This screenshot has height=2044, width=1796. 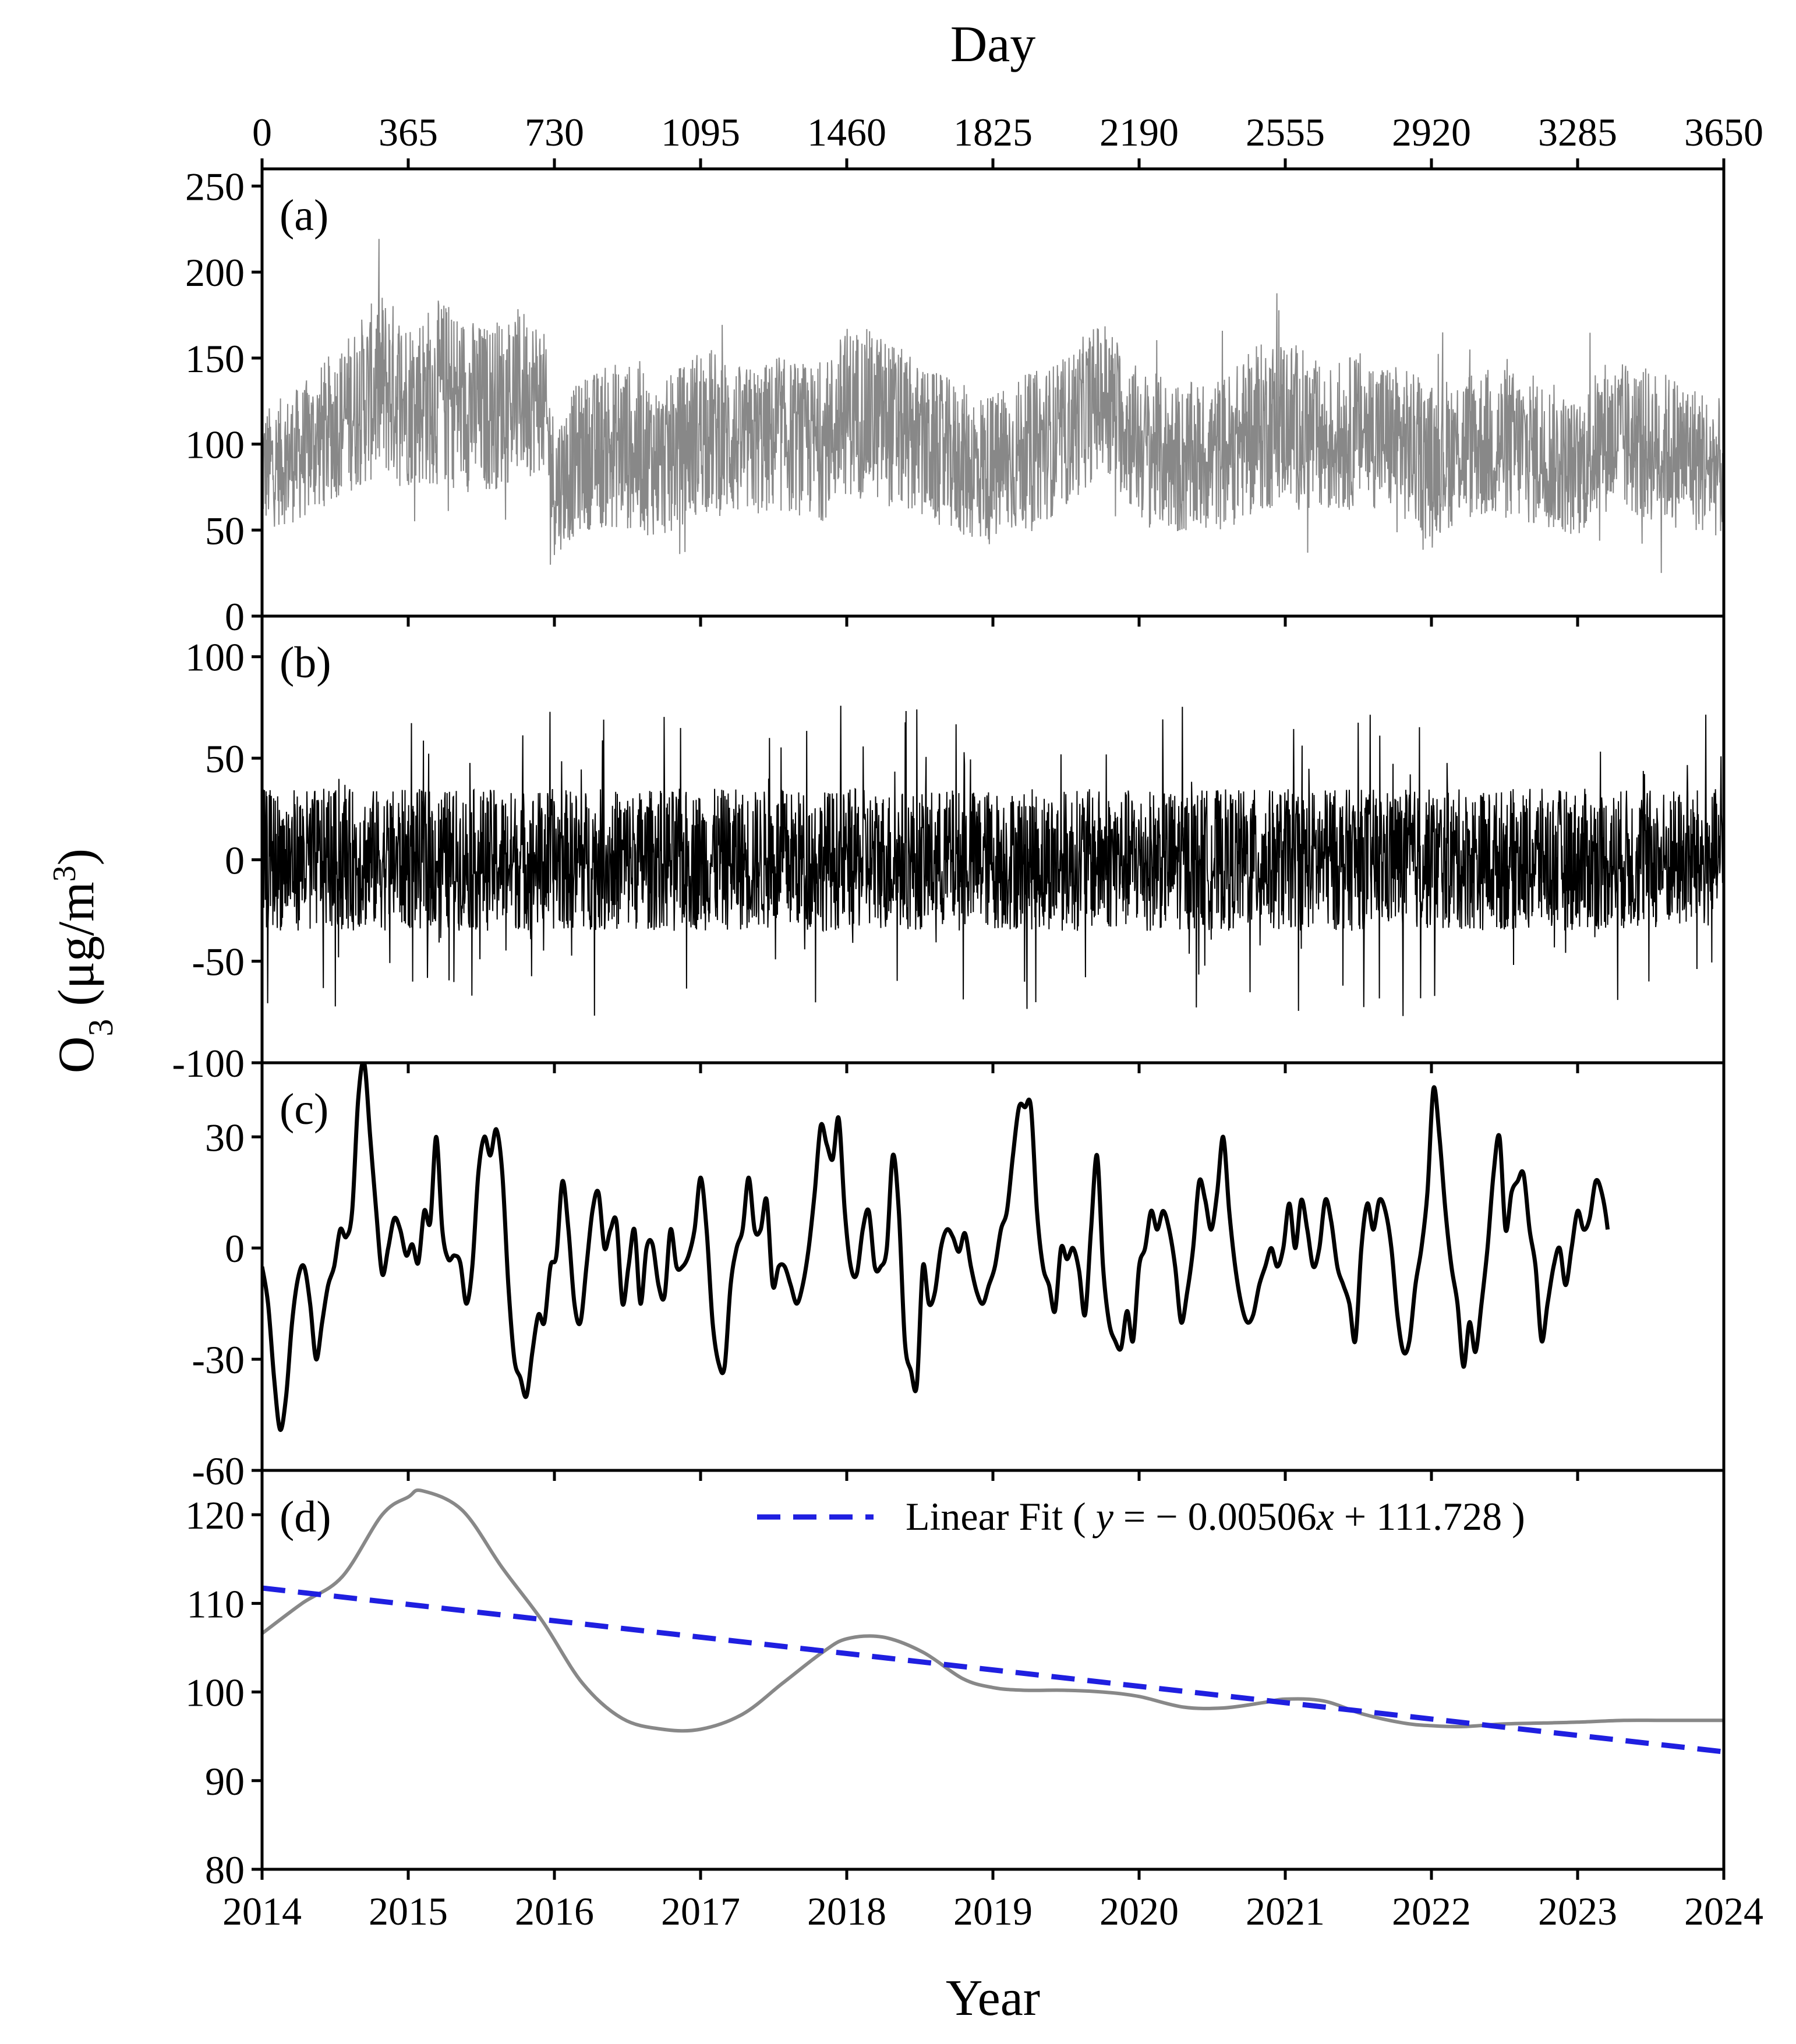 I want to click on bottom-x-tick-label: 2021, so click(x=1285, y=1911).